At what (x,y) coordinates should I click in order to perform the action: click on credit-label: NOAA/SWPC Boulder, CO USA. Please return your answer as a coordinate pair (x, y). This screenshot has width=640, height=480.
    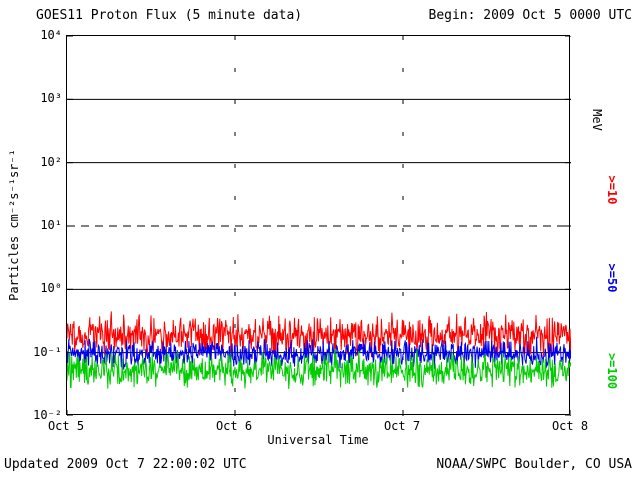
    Looking at the image, I should click on (534, 464).